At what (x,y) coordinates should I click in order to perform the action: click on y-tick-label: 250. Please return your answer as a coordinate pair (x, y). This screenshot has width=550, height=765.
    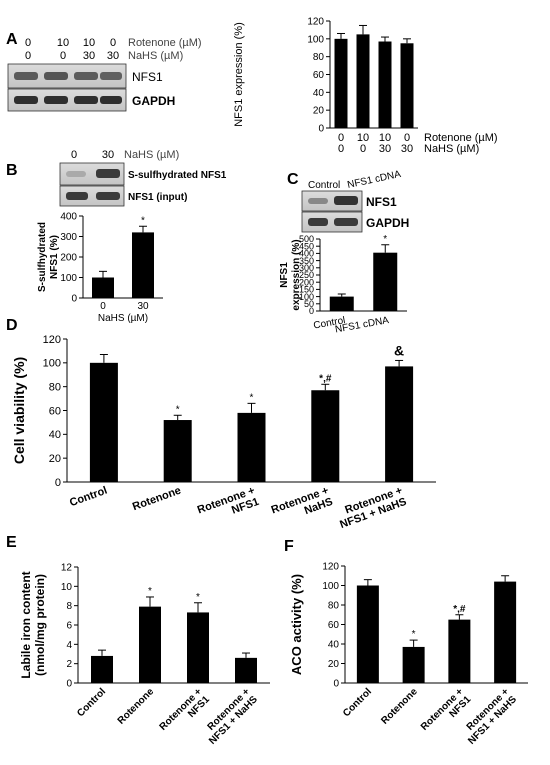
    Looking at the image, I should click on (306, 275).